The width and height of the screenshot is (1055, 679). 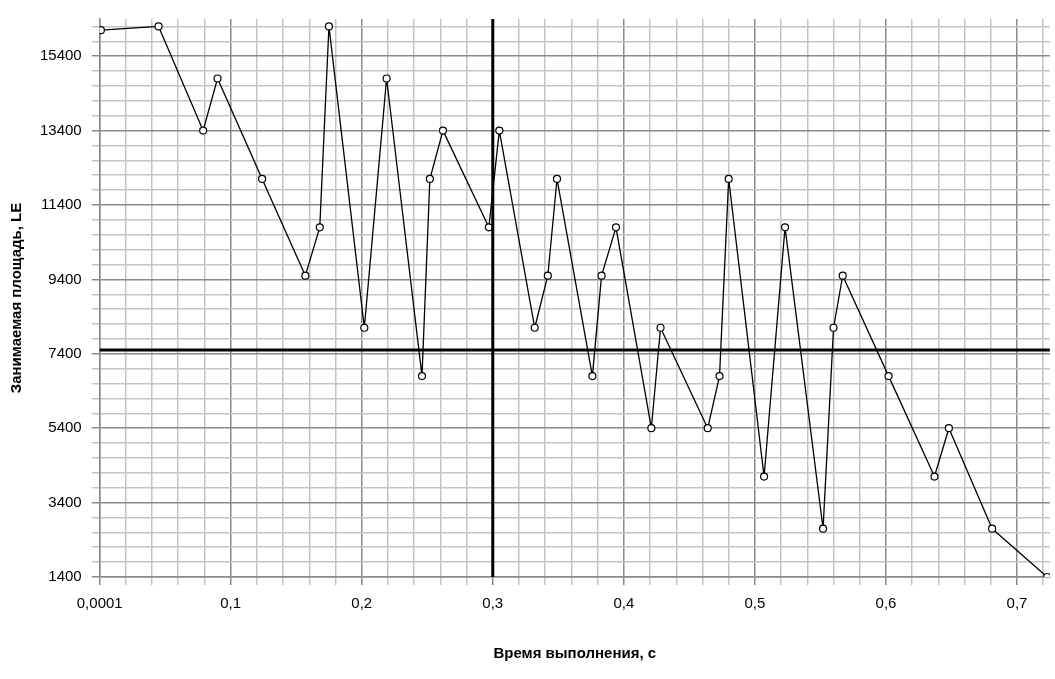 I want to click on x-tick-label: 0,3, so click(x=493, y=603).